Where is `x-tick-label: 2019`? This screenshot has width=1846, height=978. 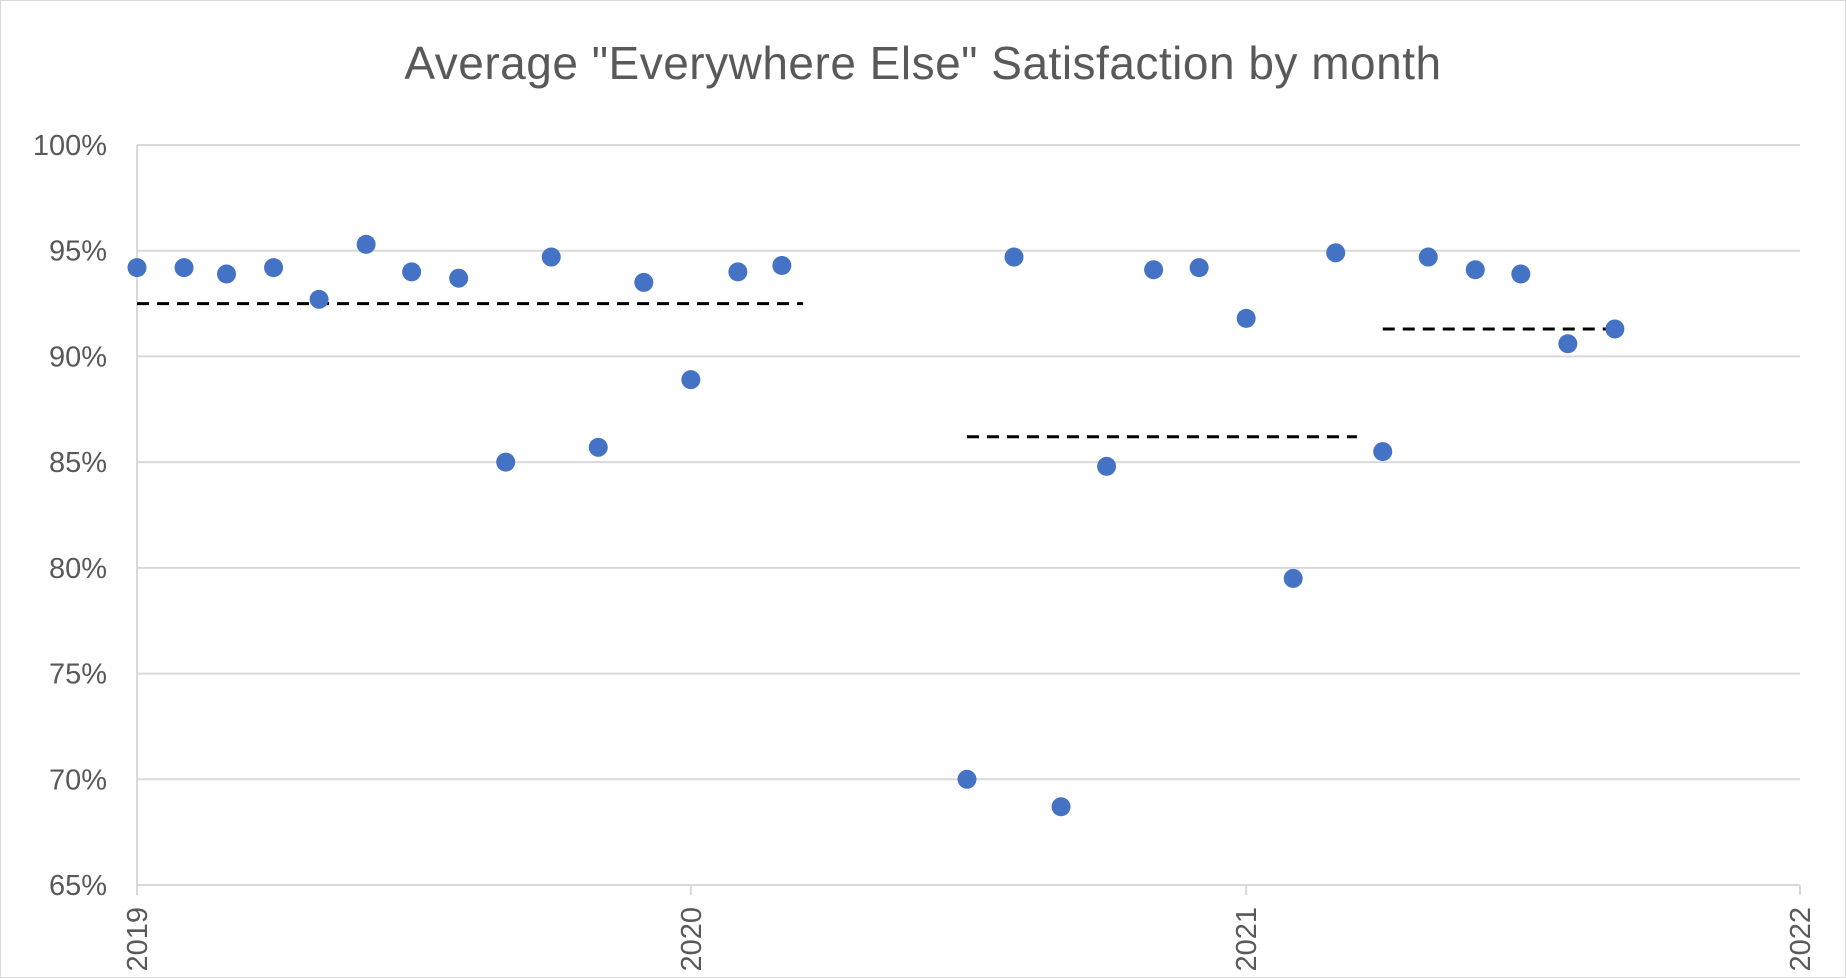 x-tick-label: 2019 is located at coordinates (138, 939).